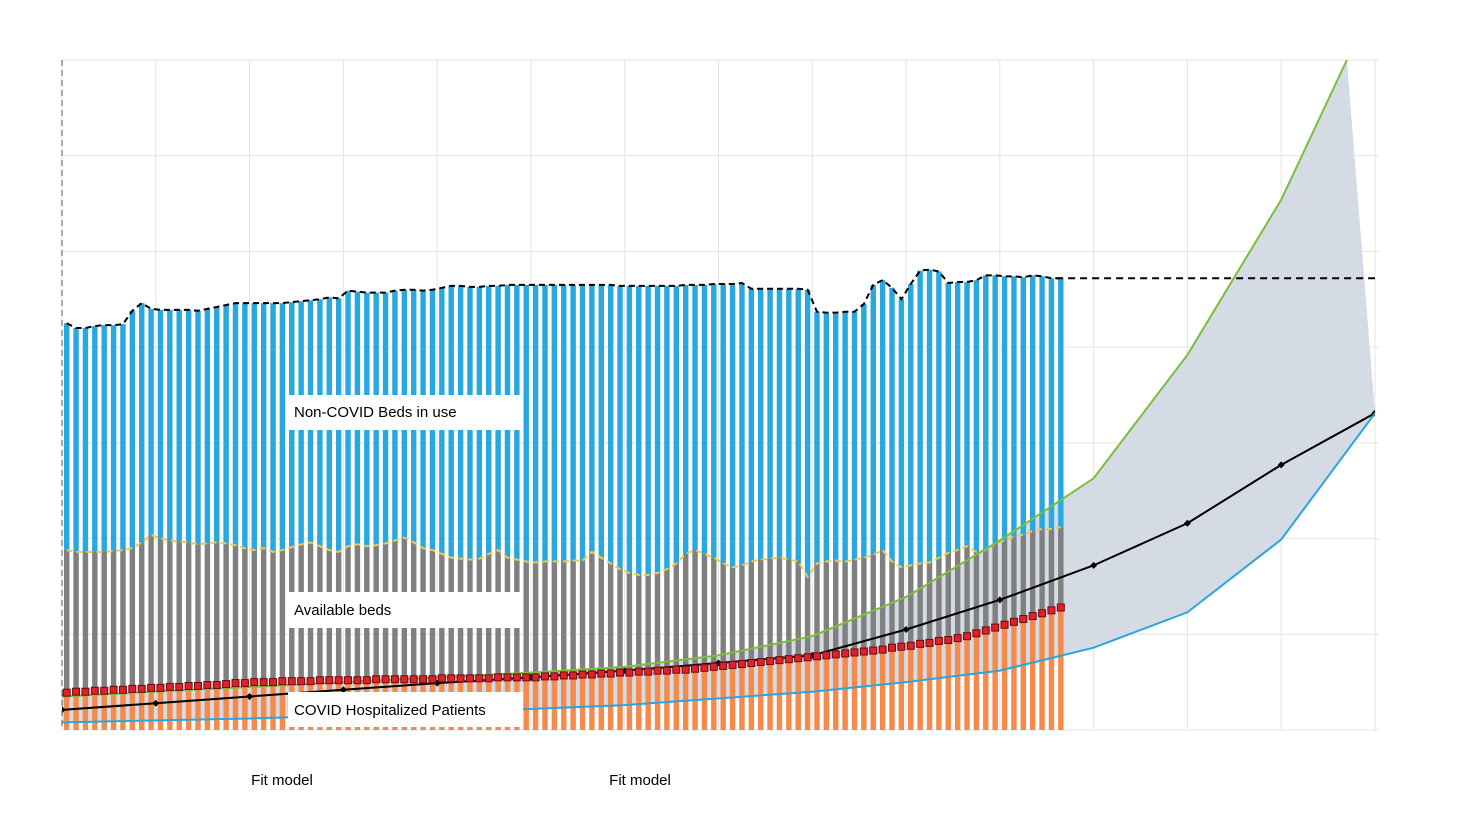 The image size is (1458, 822). What do you see at coordinates (405, 610) in the screenshot?
I see `label-box` at bounding box center [405, 610].